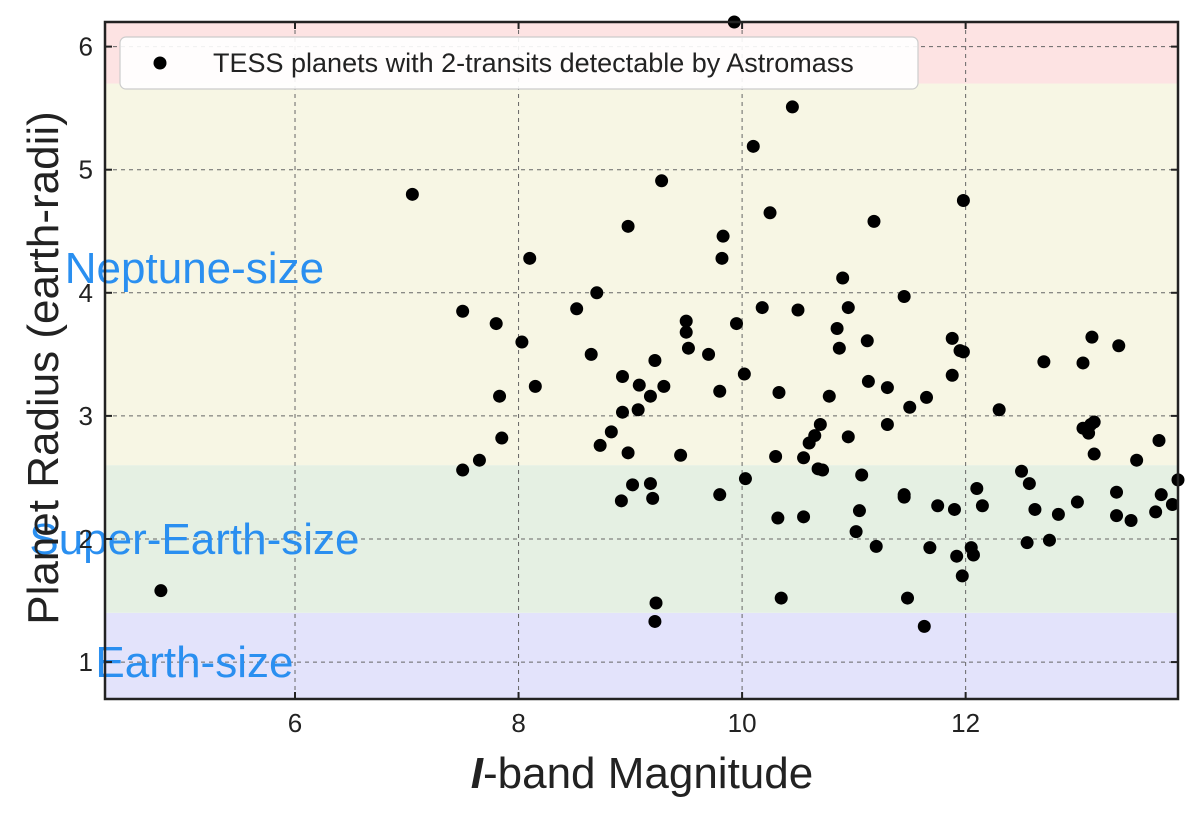 This screenshot has width=1200, height=825. What do you see at coordinates (742, 723) in the screenshot?
I see `x-tick-label: 10` at bounding box center [742, 723].